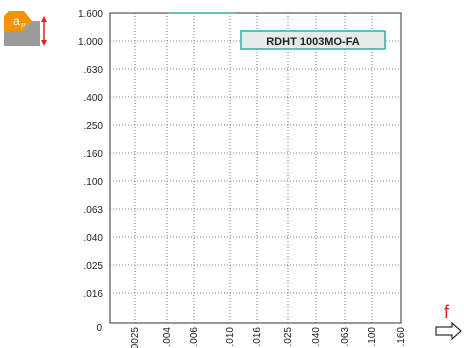  I want to click on x-tick-label: .004, so click(167, 337).